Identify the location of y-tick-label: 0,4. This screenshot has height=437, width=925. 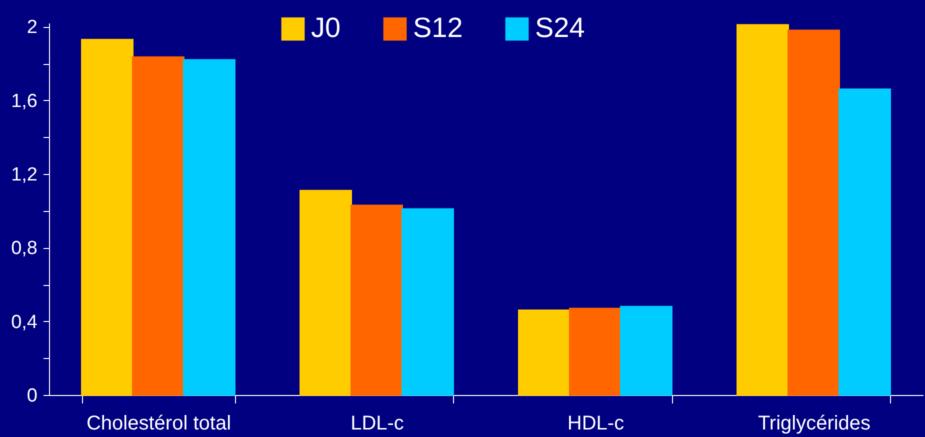
(24, 322).